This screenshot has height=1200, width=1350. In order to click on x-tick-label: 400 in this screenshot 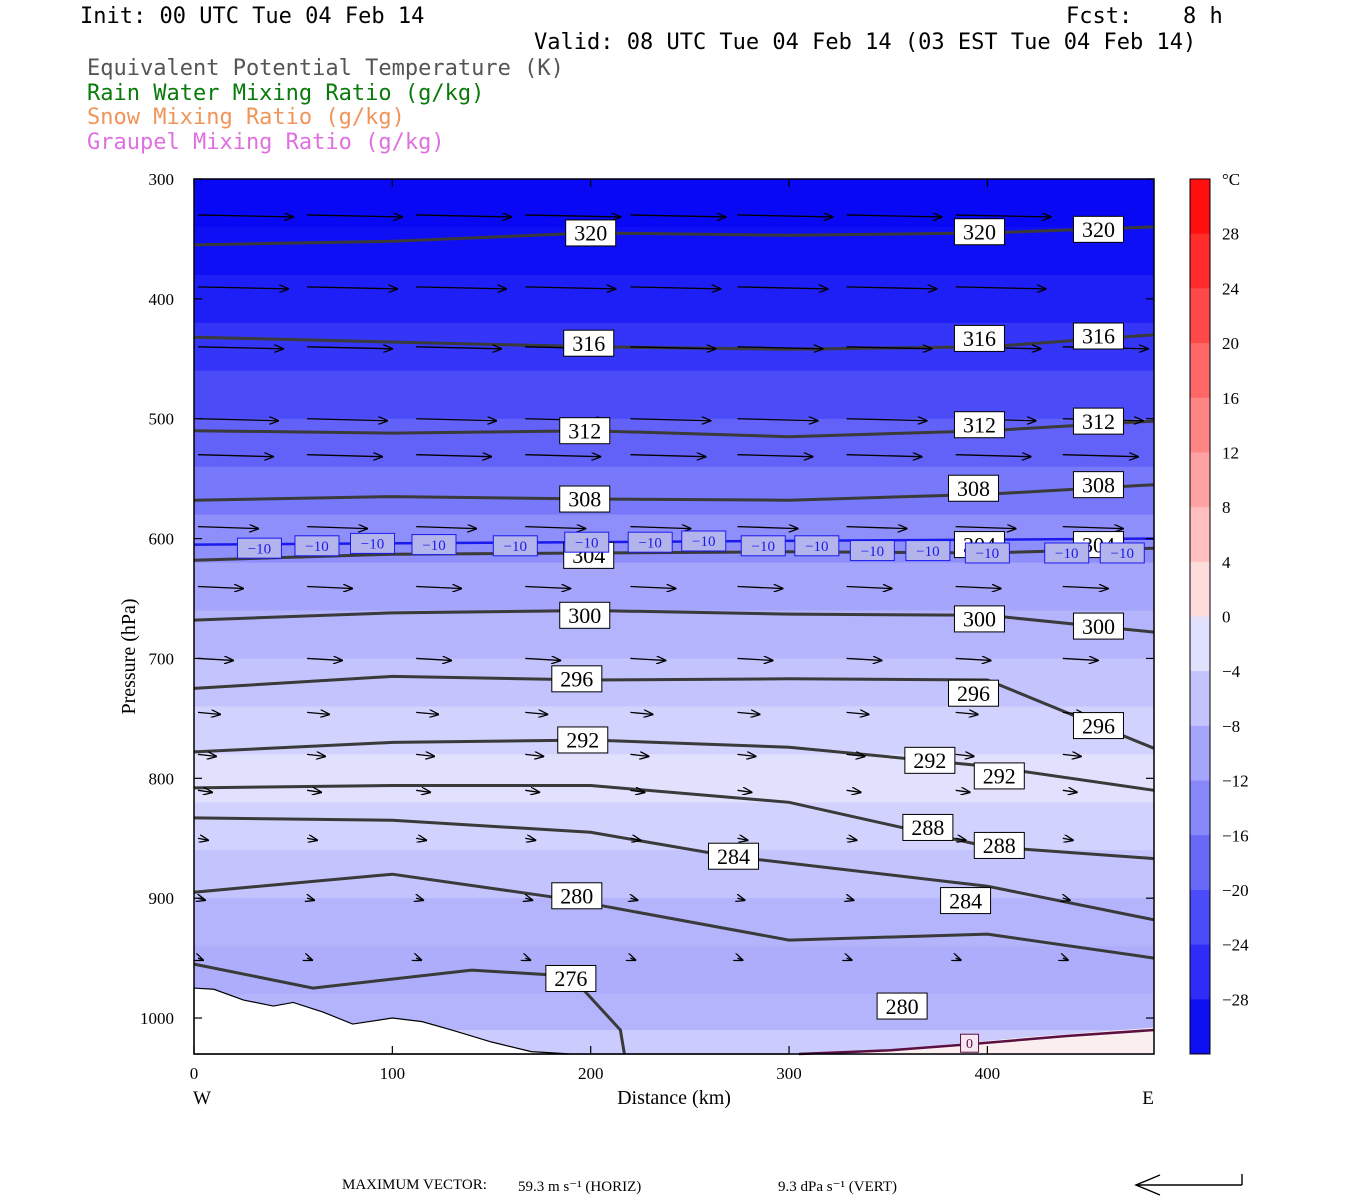, I will do `click(988, 1073)`.